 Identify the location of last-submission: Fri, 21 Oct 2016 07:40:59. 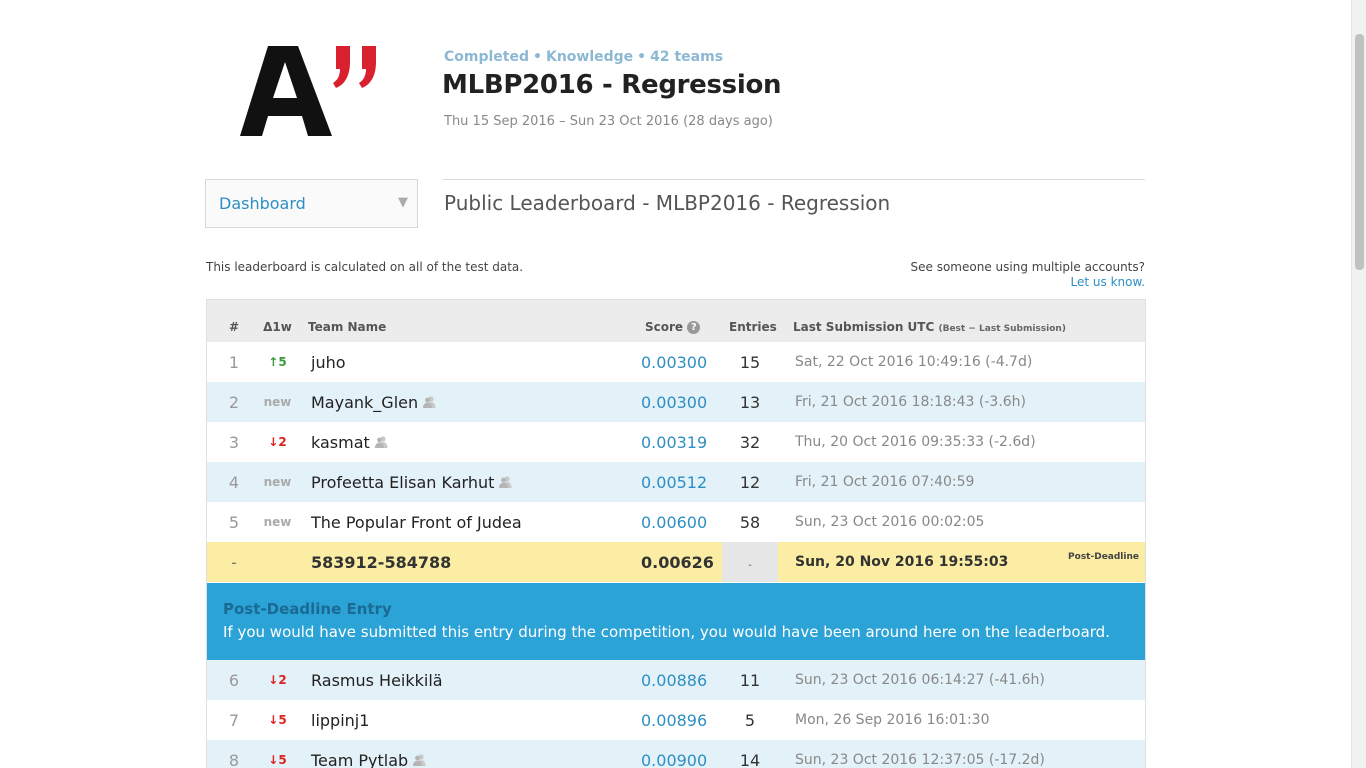
(885, 482).